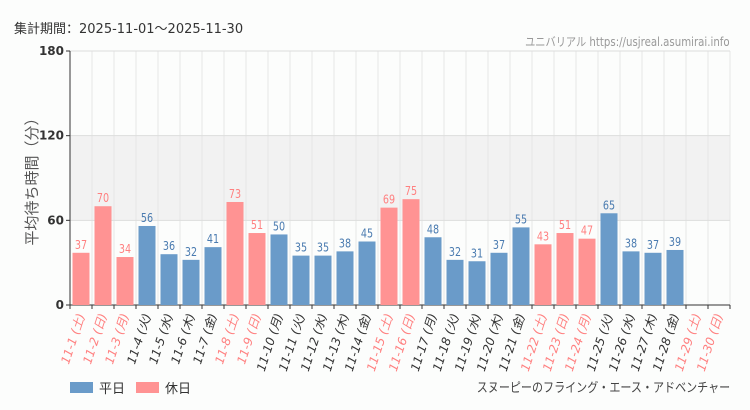  What do you see at coordinates (178, 389) in the screenshot?
I see `legend-holiday-label: 休日` at bounding box center [178, 389].